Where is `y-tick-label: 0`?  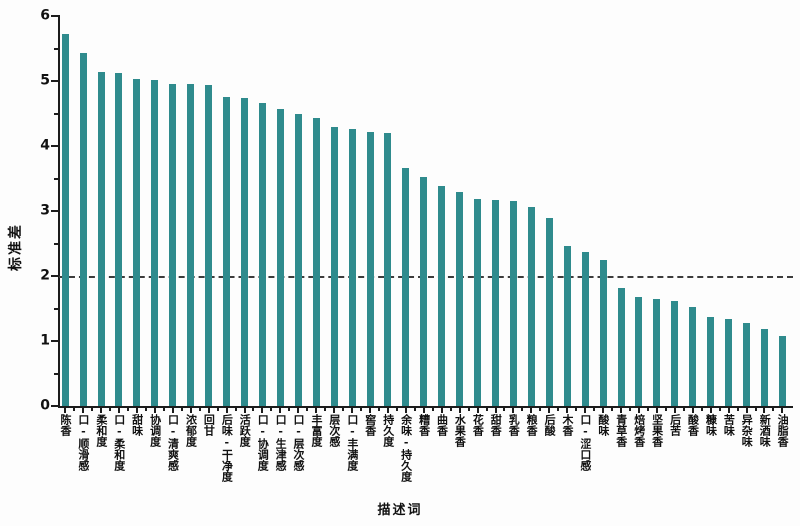
y-tick-label: 0 is located at coordinates (45, 405).